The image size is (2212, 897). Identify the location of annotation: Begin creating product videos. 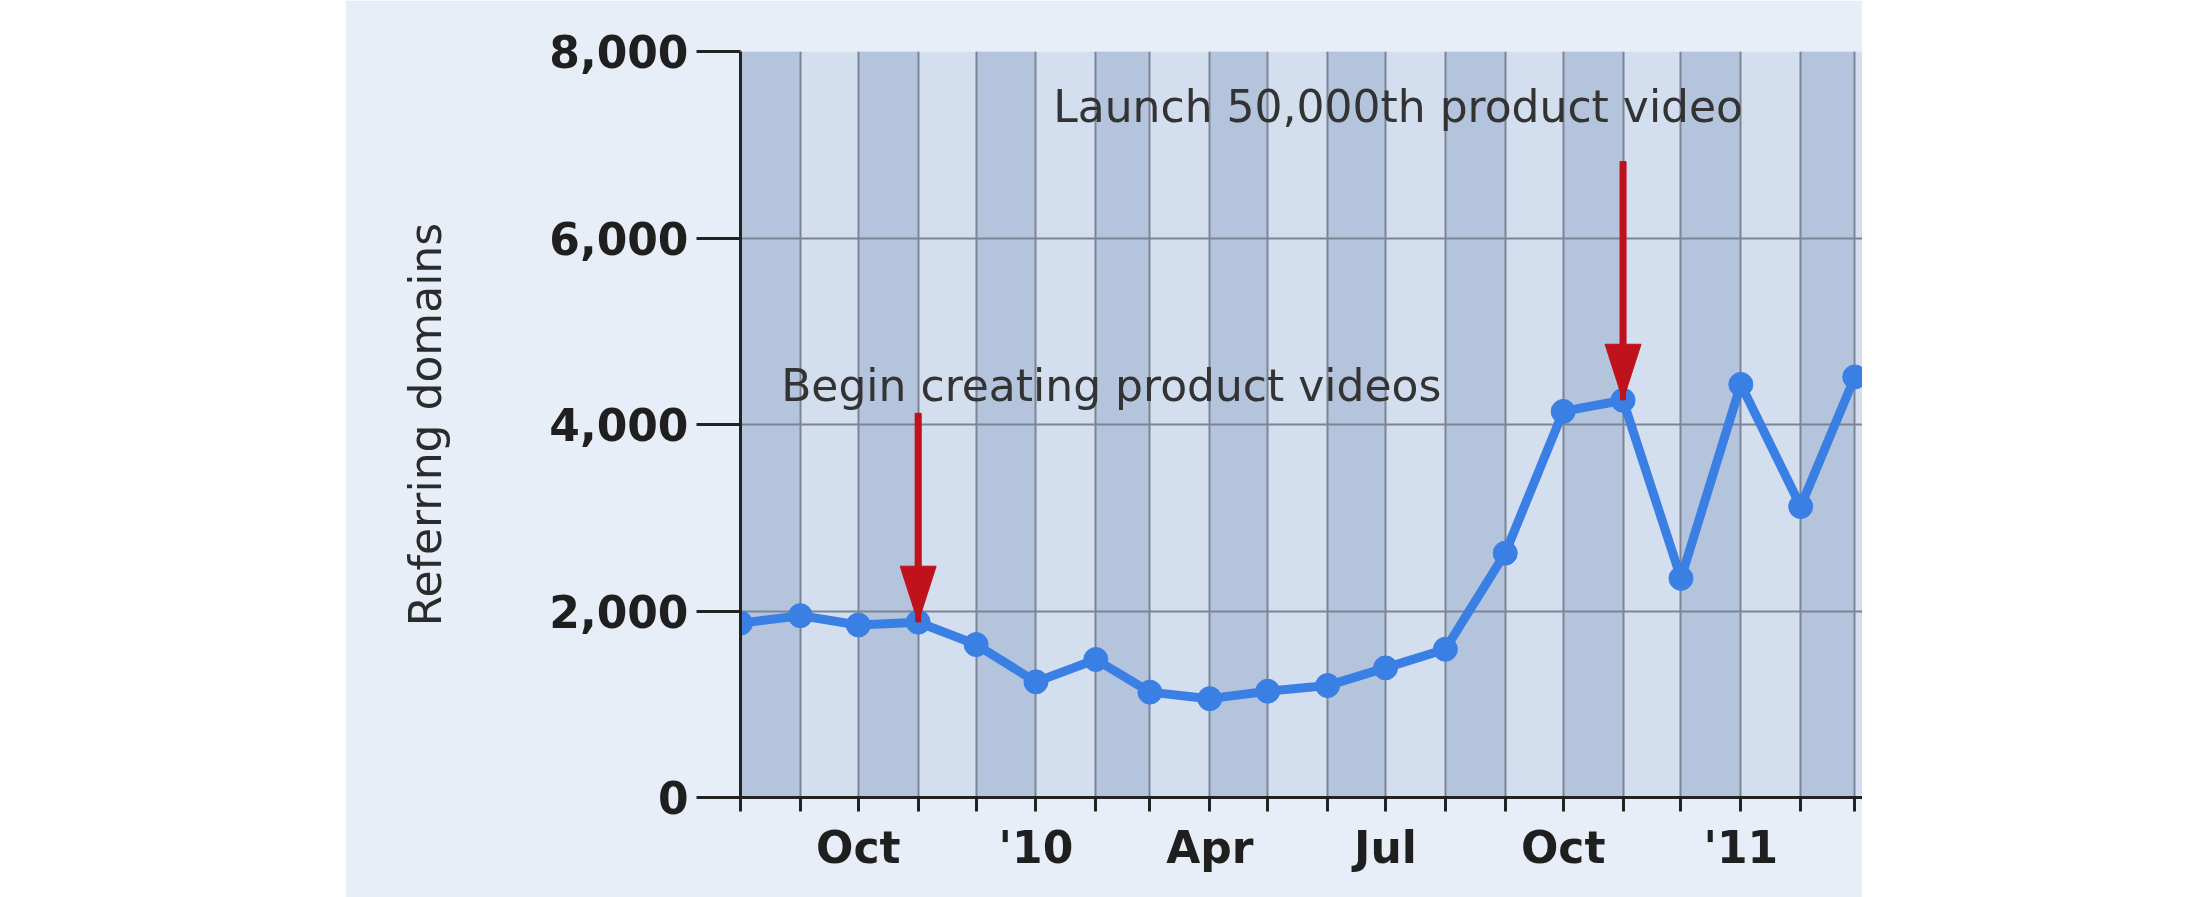
(1111, 386).